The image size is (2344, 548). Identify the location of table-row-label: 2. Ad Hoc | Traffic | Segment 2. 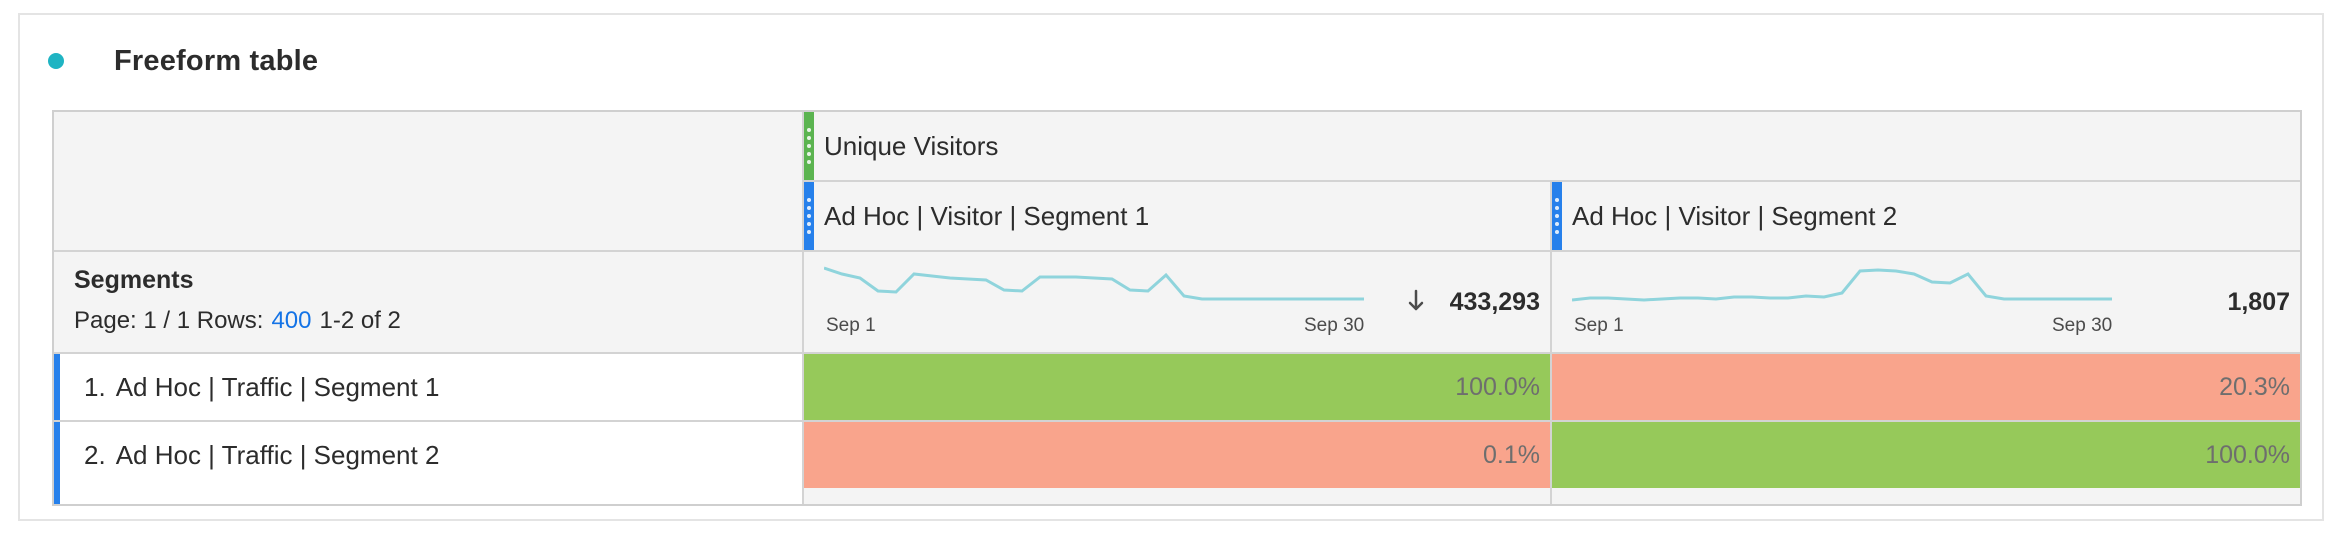
(428, 463).